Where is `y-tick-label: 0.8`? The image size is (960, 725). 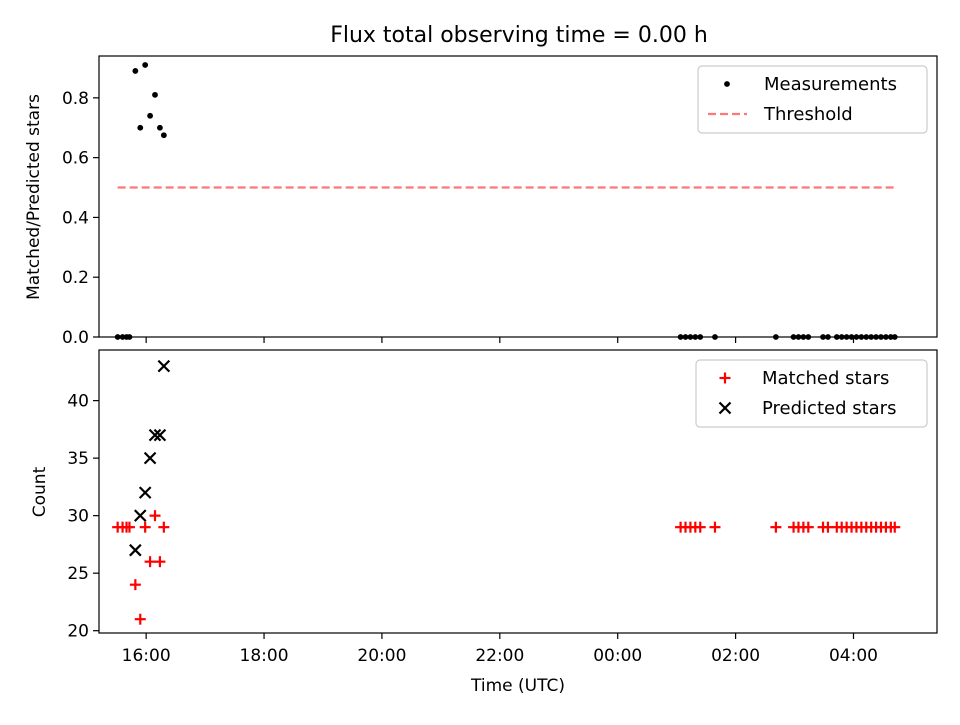 y-tick-label: 0.8 is located at coordinates (75, 99).